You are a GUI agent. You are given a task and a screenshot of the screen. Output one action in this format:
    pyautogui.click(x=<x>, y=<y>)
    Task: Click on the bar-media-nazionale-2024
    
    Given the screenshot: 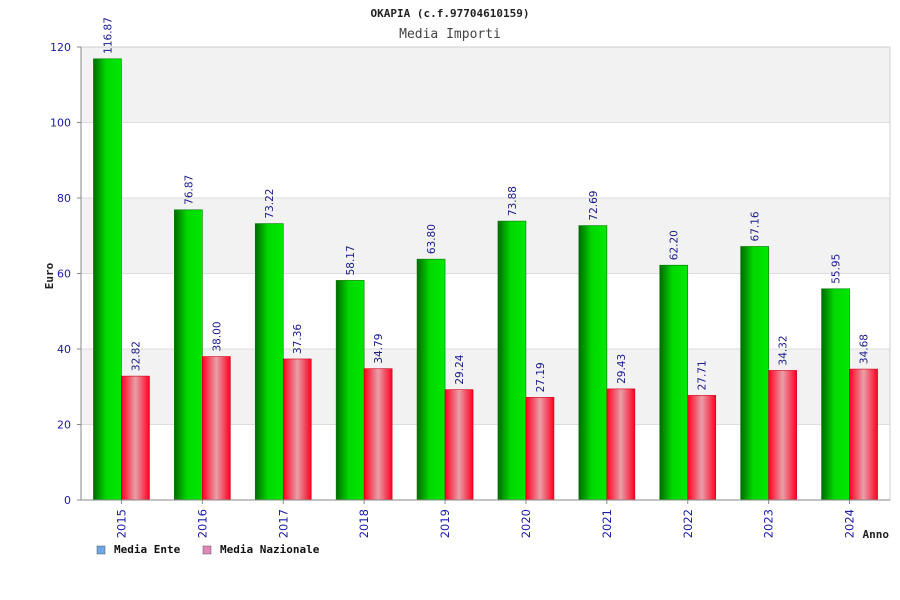 What is the action you would take?
    pyautogui.click(x=863, y=434)
    